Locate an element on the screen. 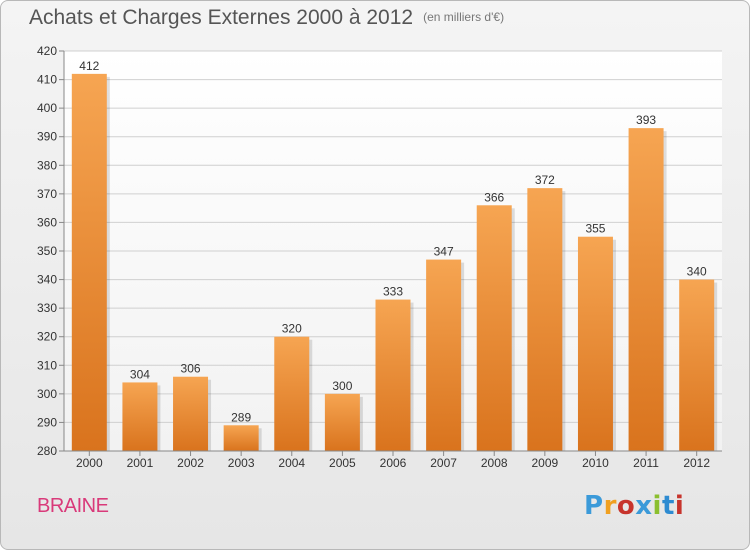  y-tick-label: 280 is located at coordinates (47, 451).